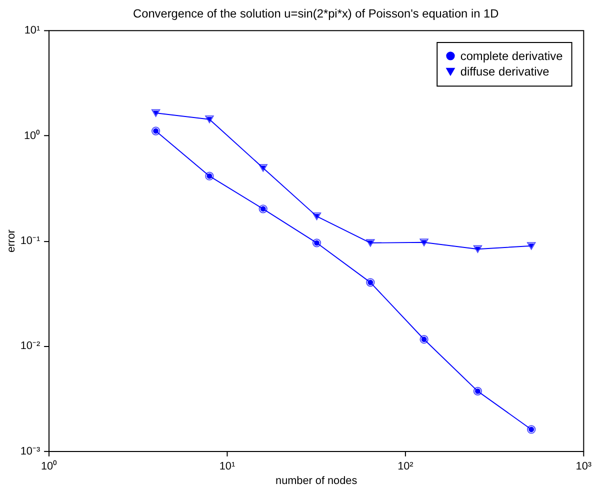 The height and width of the screenshot is (489, 599). I want to click on legend-label: complete derivative, so click(512, 55).